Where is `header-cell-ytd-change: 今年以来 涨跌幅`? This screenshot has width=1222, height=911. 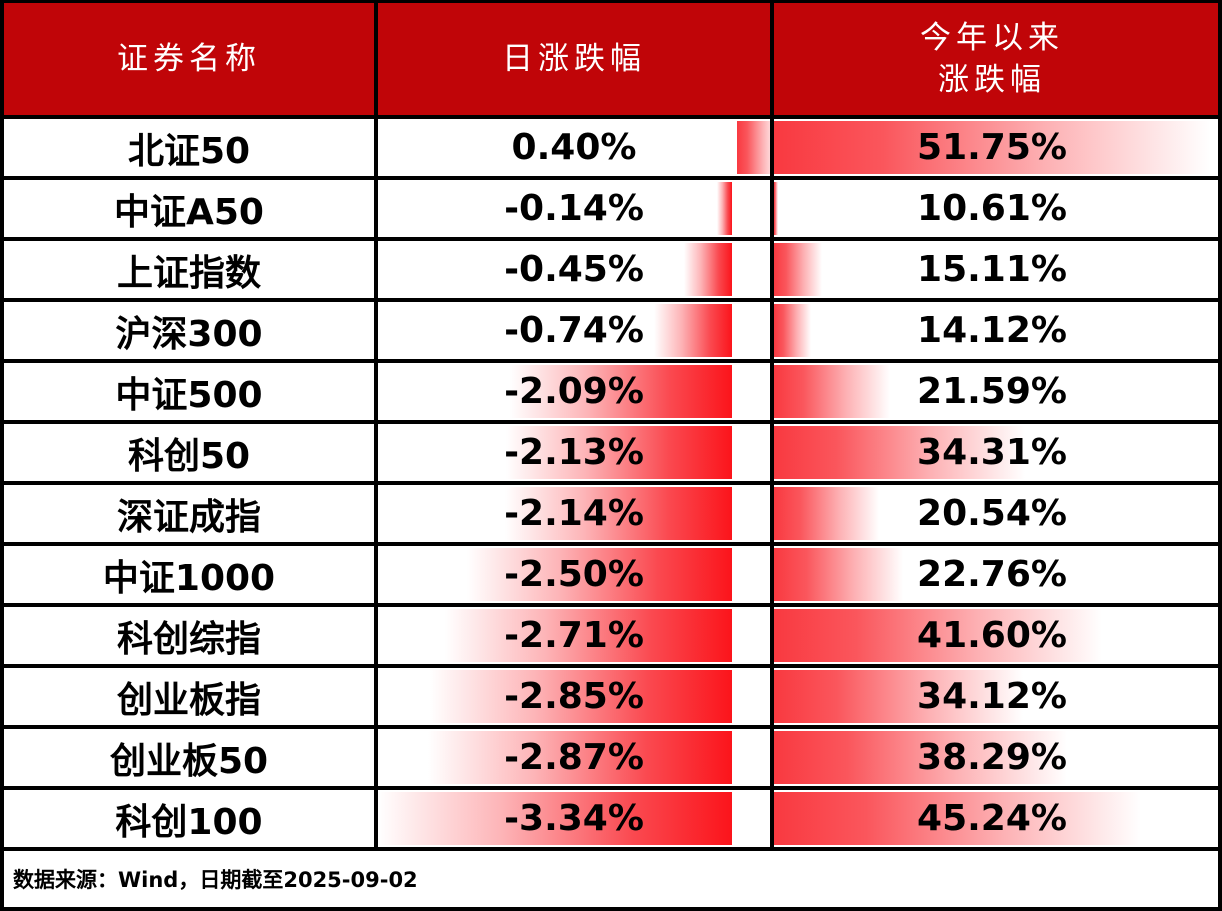 header-cell-ytd-change: 今年以来 涨跌幅 is located at coordinates (992, 59).